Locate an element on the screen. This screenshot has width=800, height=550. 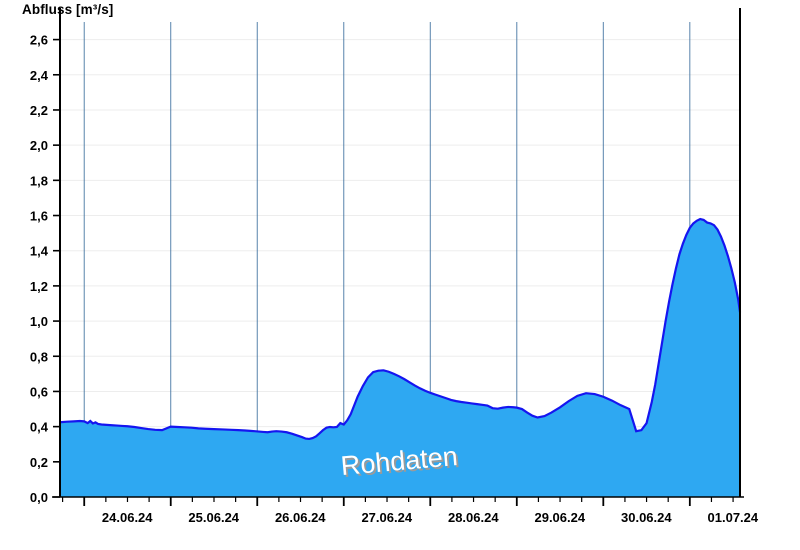
y-tick-label: 0,4 is located at coordinates (39, 427).